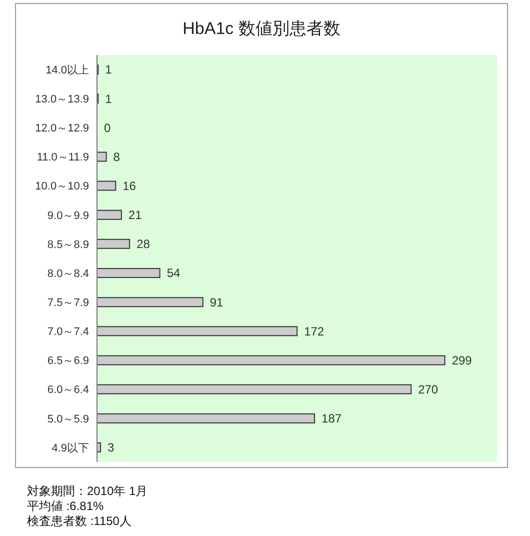 This screenshot has height=536, width=530. I want to click on y-tick-label: 6.0～6.4, so click(68, 390).